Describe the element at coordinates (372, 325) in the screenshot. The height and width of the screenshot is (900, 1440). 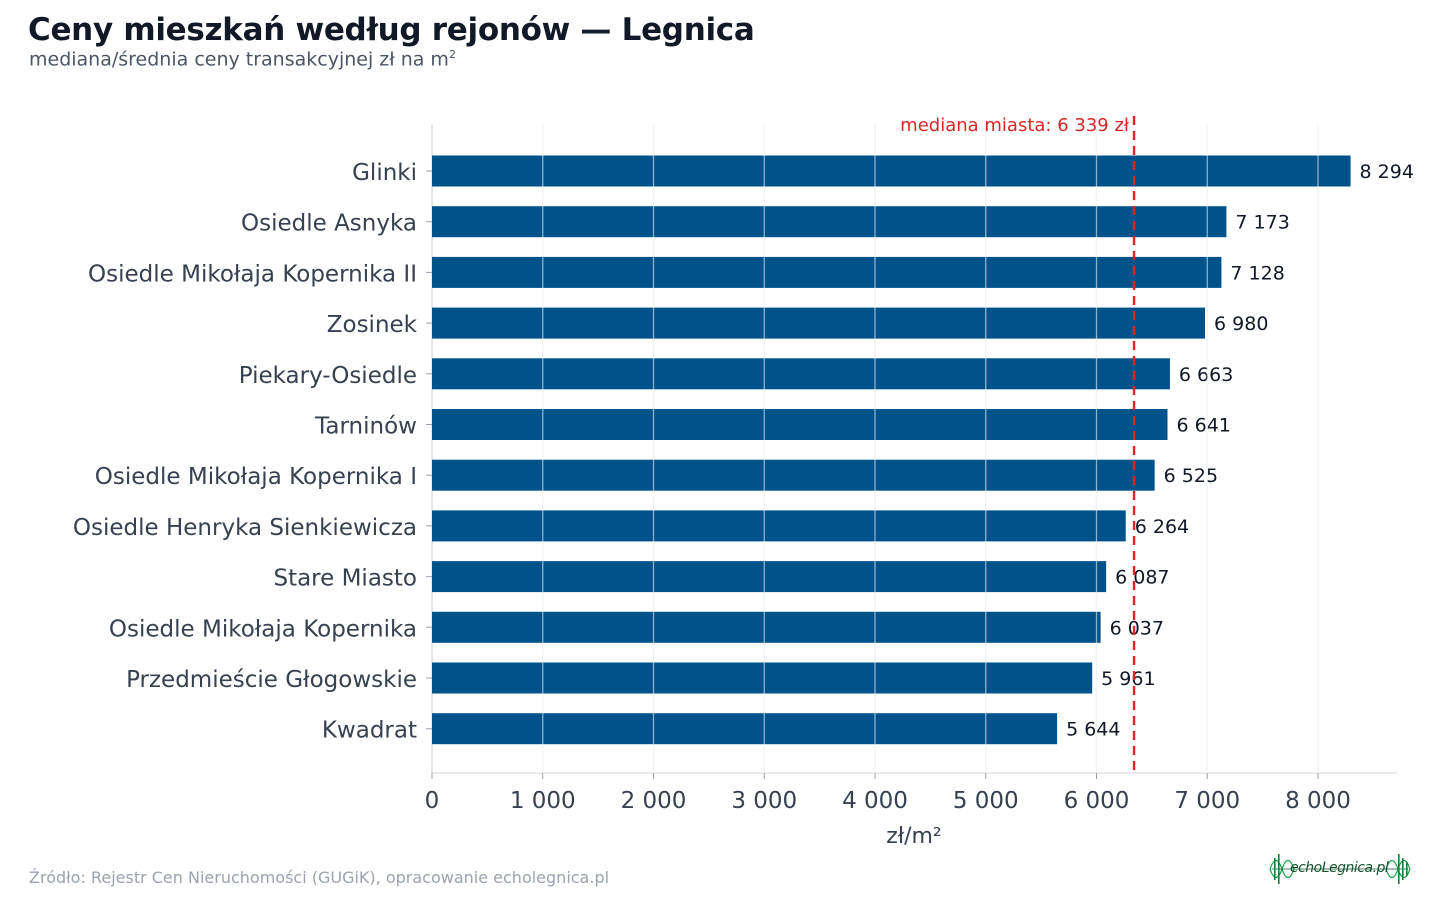
I see `category-label: Zosinek` at that location.